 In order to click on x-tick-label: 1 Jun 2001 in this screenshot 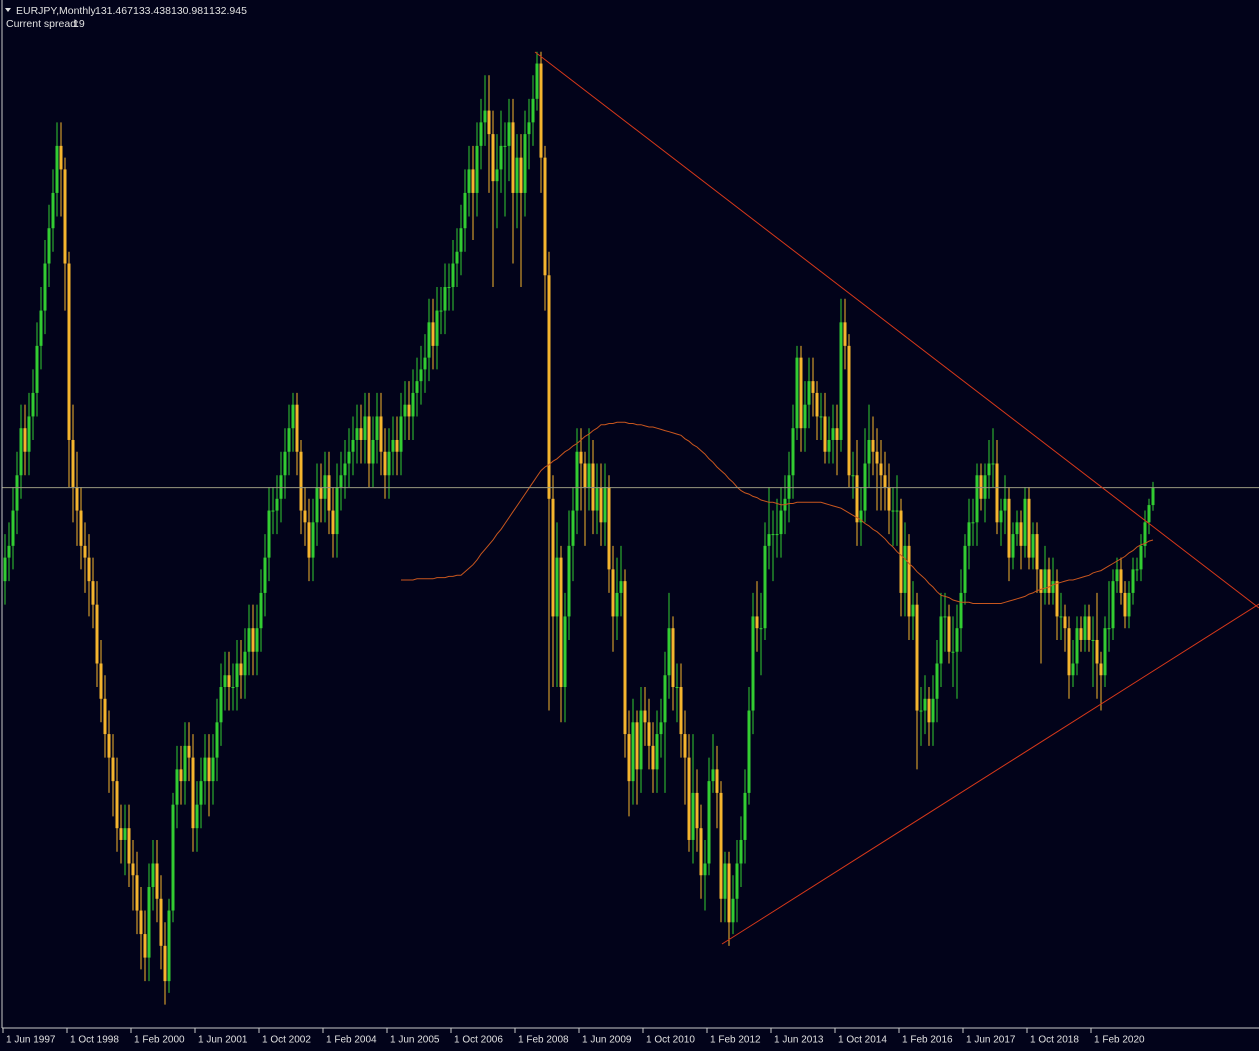, I will do `click(223, 1040)`.